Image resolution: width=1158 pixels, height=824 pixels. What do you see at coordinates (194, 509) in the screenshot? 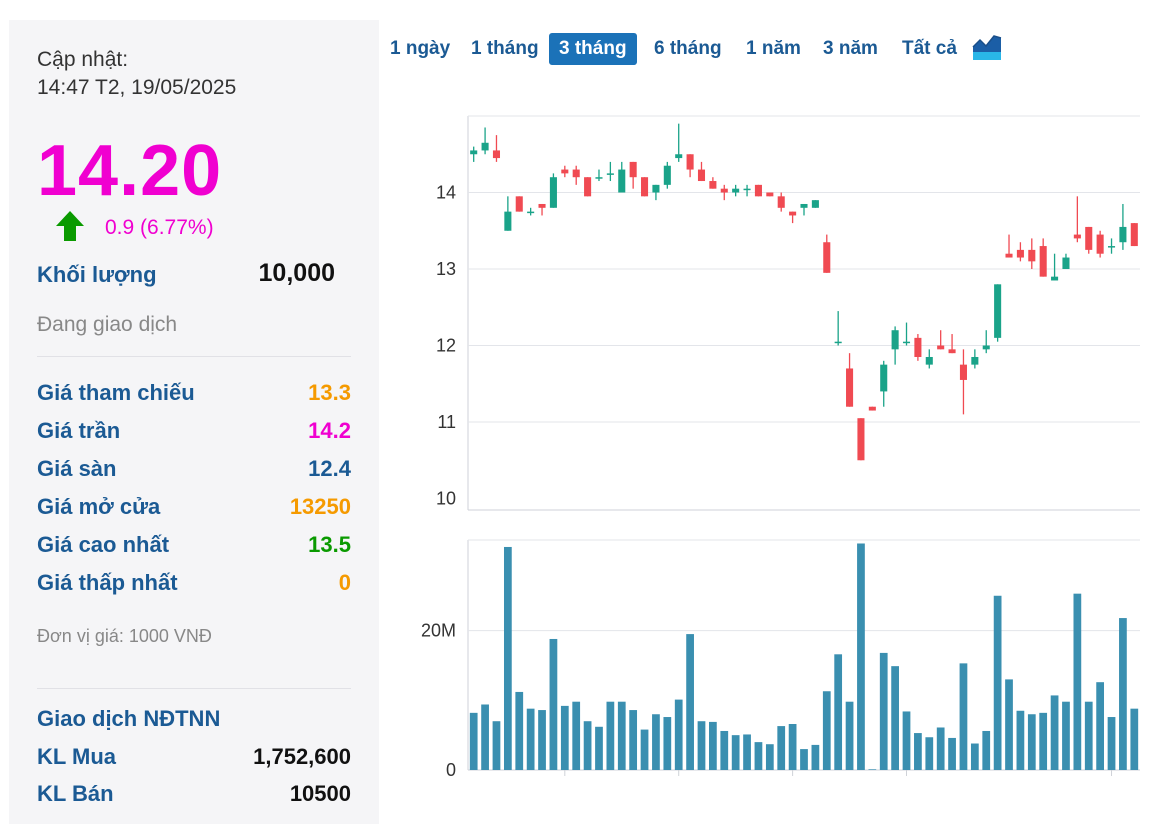
I see `price-row-open: Giá mở cửa 13250` at bounding box center [194, 509].